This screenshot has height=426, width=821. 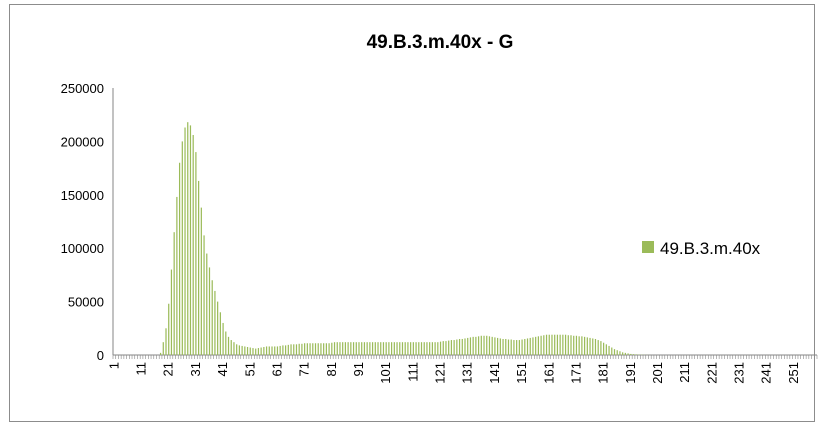 I want to click on x-tick-label: 101, so click(x=385, y=373).